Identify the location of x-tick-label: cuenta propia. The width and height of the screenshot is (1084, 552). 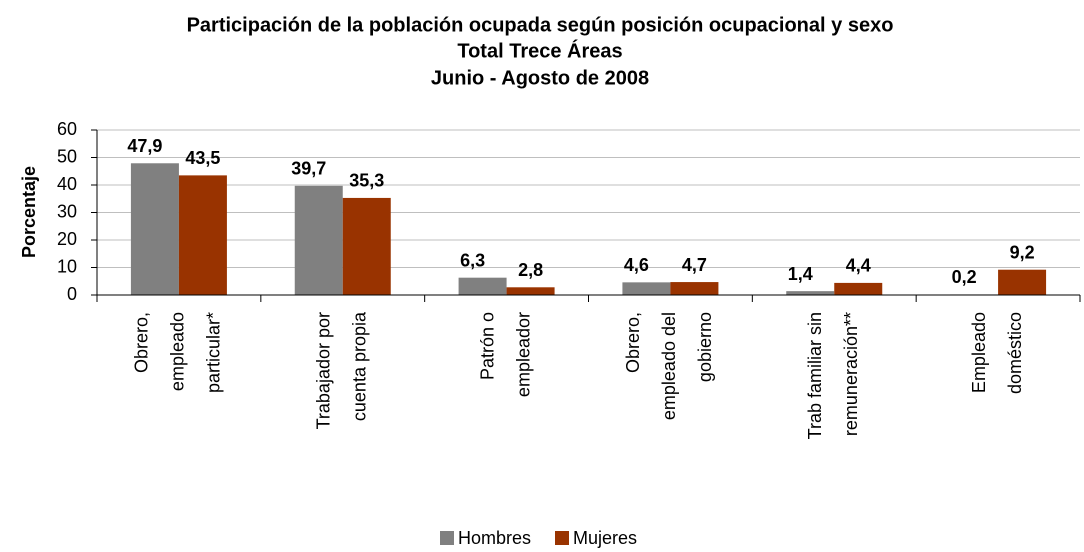
(360, 366).